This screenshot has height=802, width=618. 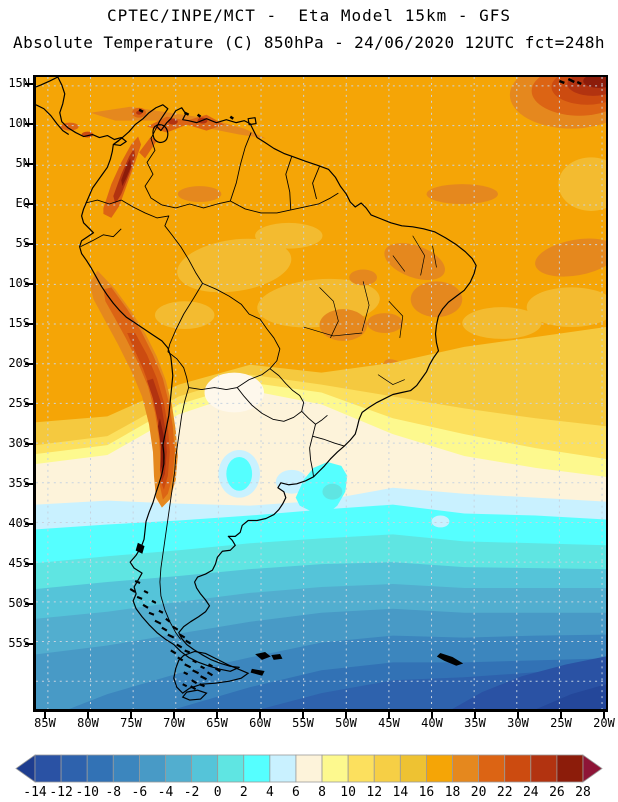 I want to click on page-title: CPTEC/INPE/MCT - Eta Model 15km - GFS, so click(x=309, y=15).